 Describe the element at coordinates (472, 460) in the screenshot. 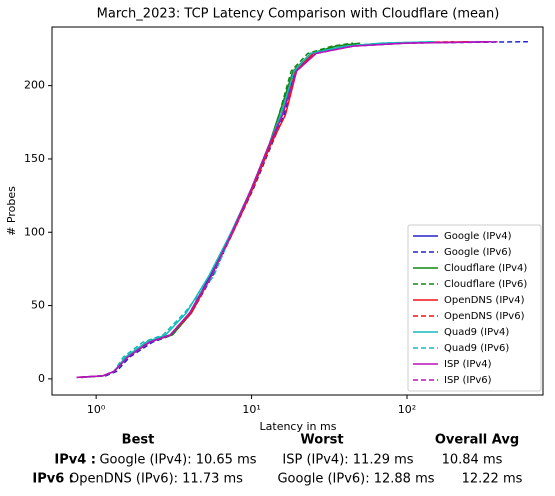

I see `summary-cell: 10.84 ms` at that location.